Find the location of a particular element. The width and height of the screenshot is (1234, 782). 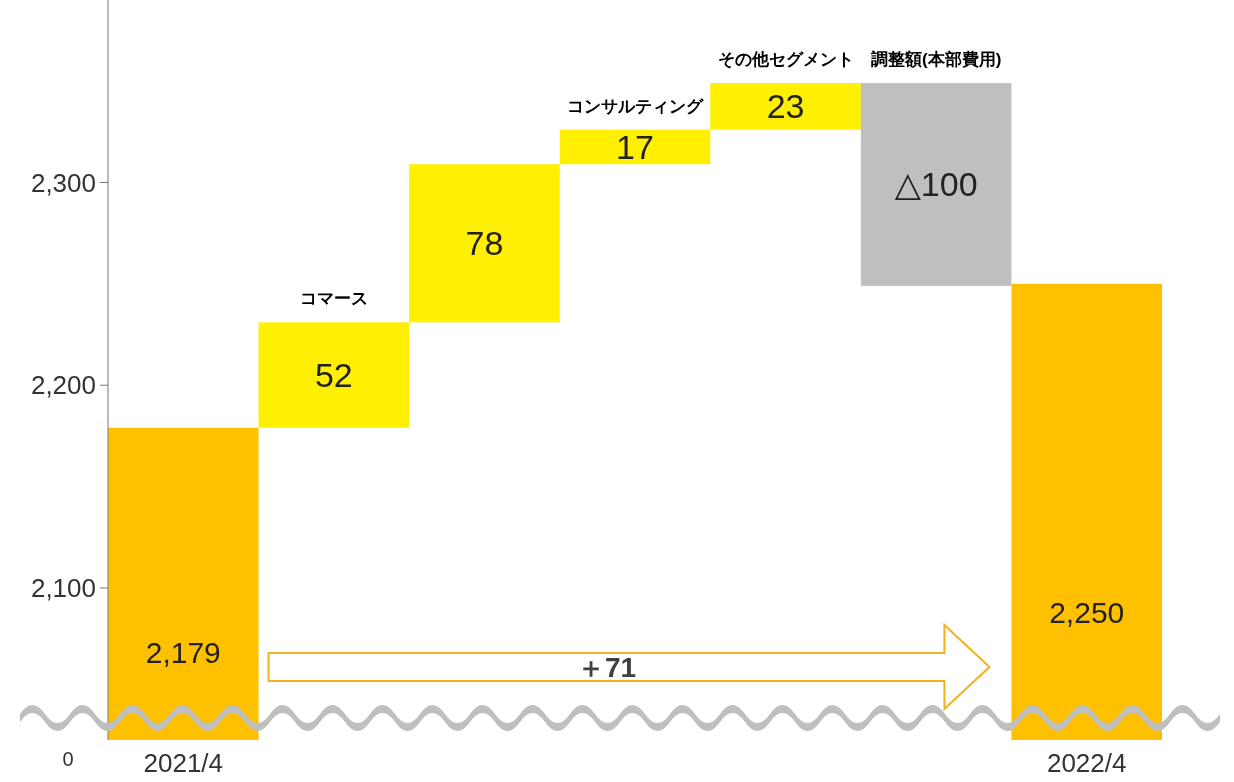

y-tick-label: 2,300 is located at coordinates (63, 182).